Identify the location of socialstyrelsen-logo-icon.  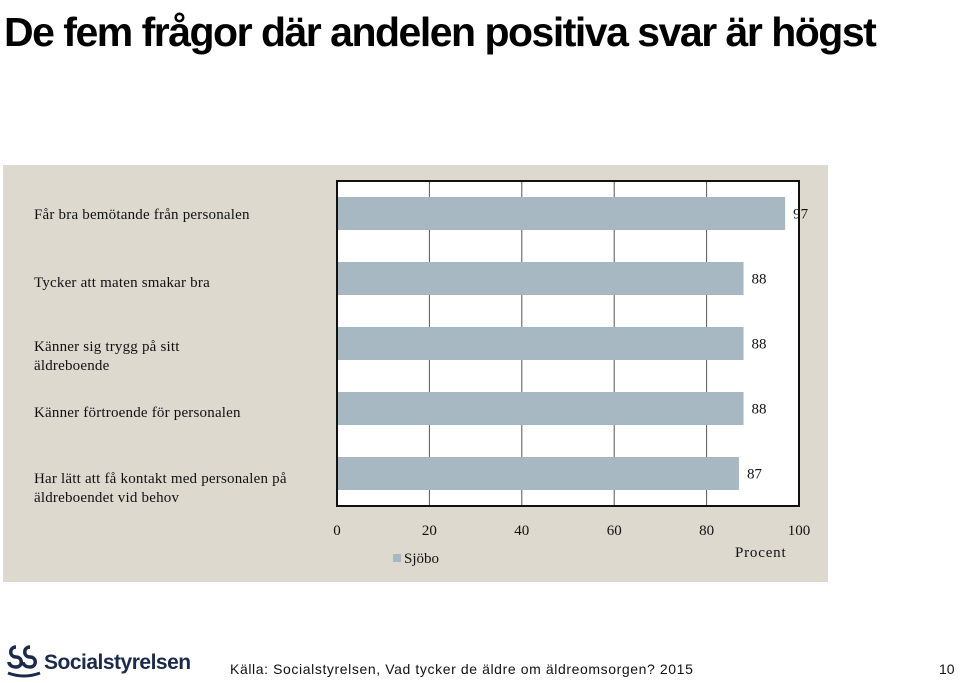
(24, 661).